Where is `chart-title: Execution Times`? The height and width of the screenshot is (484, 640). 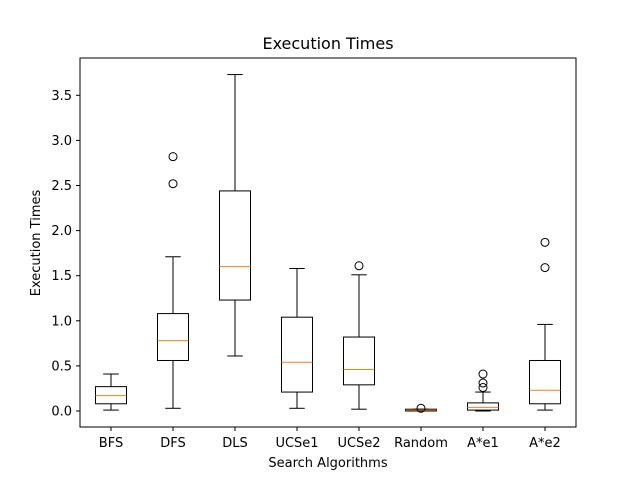
chart-title: Execution Times is located at coordinates (327, 43).